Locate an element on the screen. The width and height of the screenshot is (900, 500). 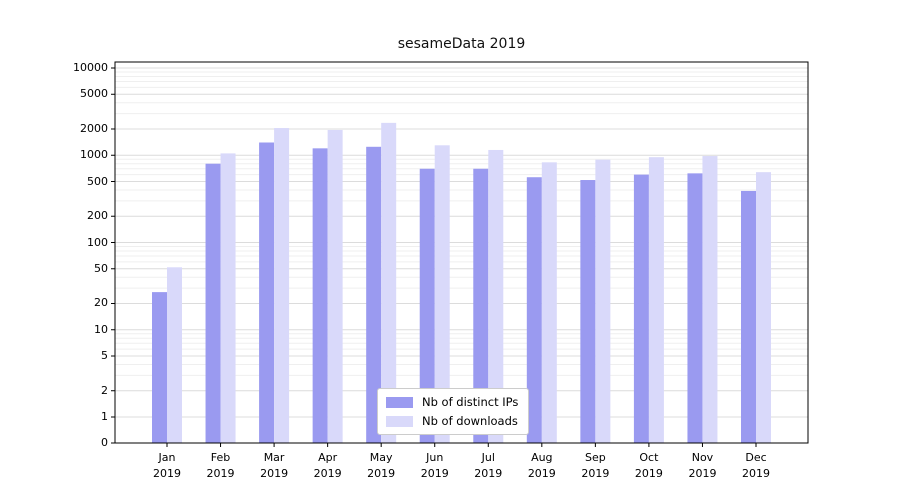
x-tick-label: Feb 2019 is located at coordinates (220, 465).